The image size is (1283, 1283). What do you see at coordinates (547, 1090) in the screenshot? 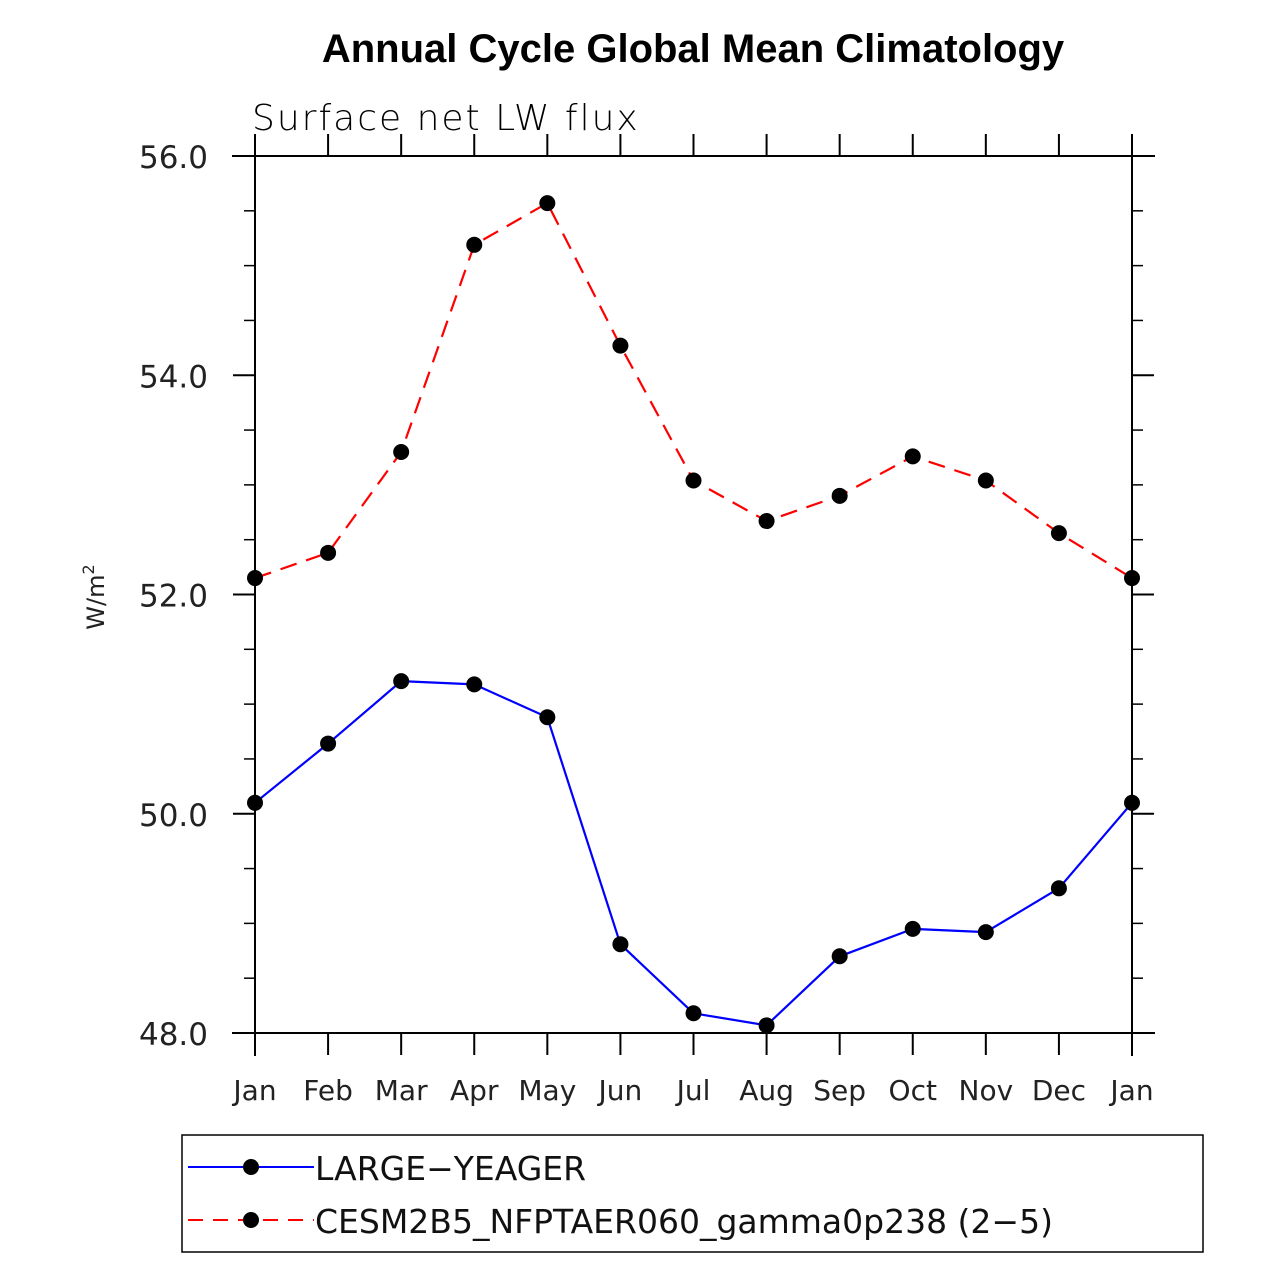
I see `x-tick-label: May` at bounding box center [547, 1090].